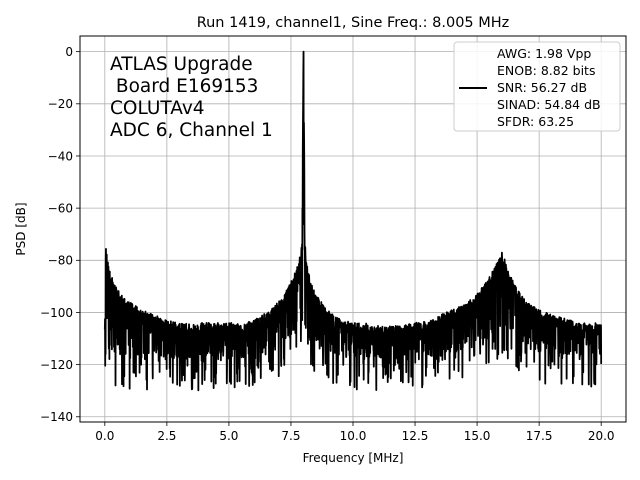 The width and height of the screenshot is (640, 480). Describe the element at coordinates (166, 436) in the screenshot. I see `x-tick-label: 2.5` at that location.